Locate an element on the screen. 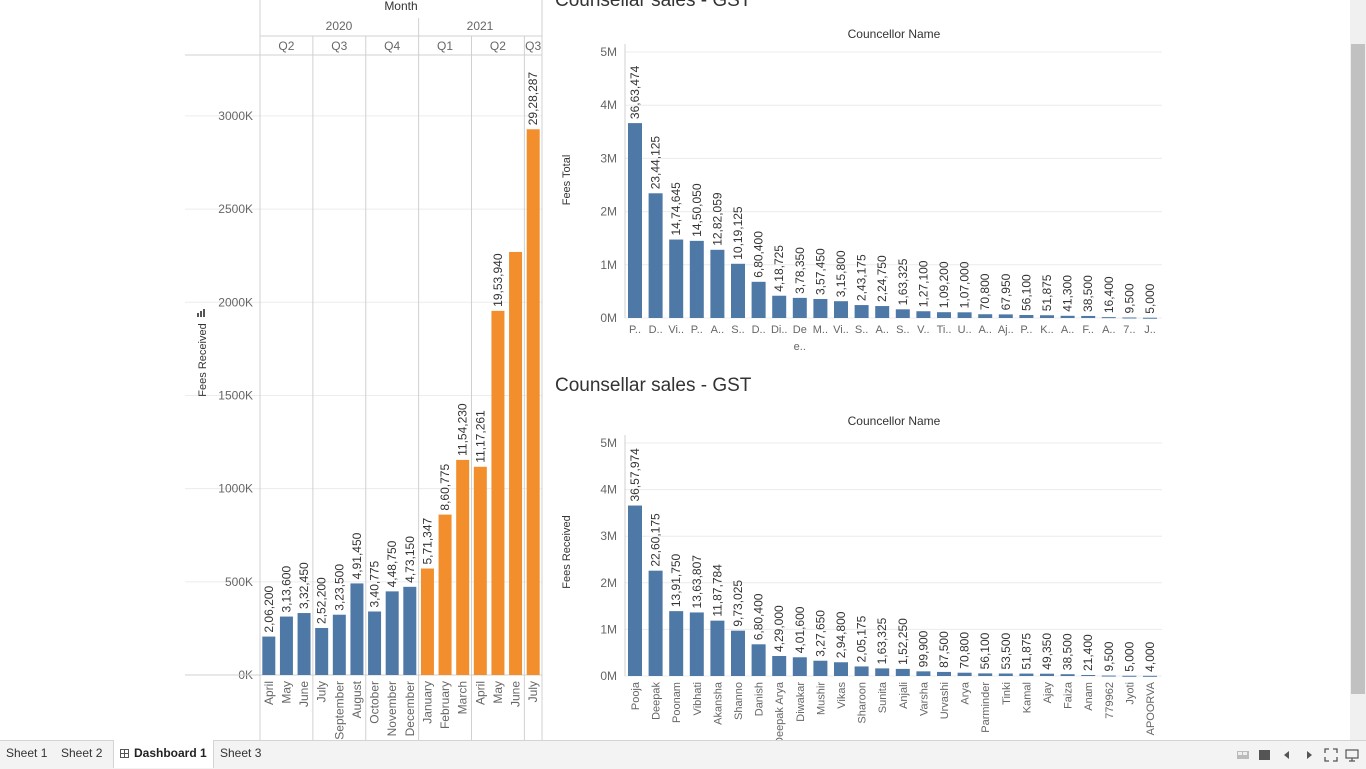 Image resolution: width=1366 pixels, height=769 pixels. data-label: 5,000 is located at coordinates (1129, 656).